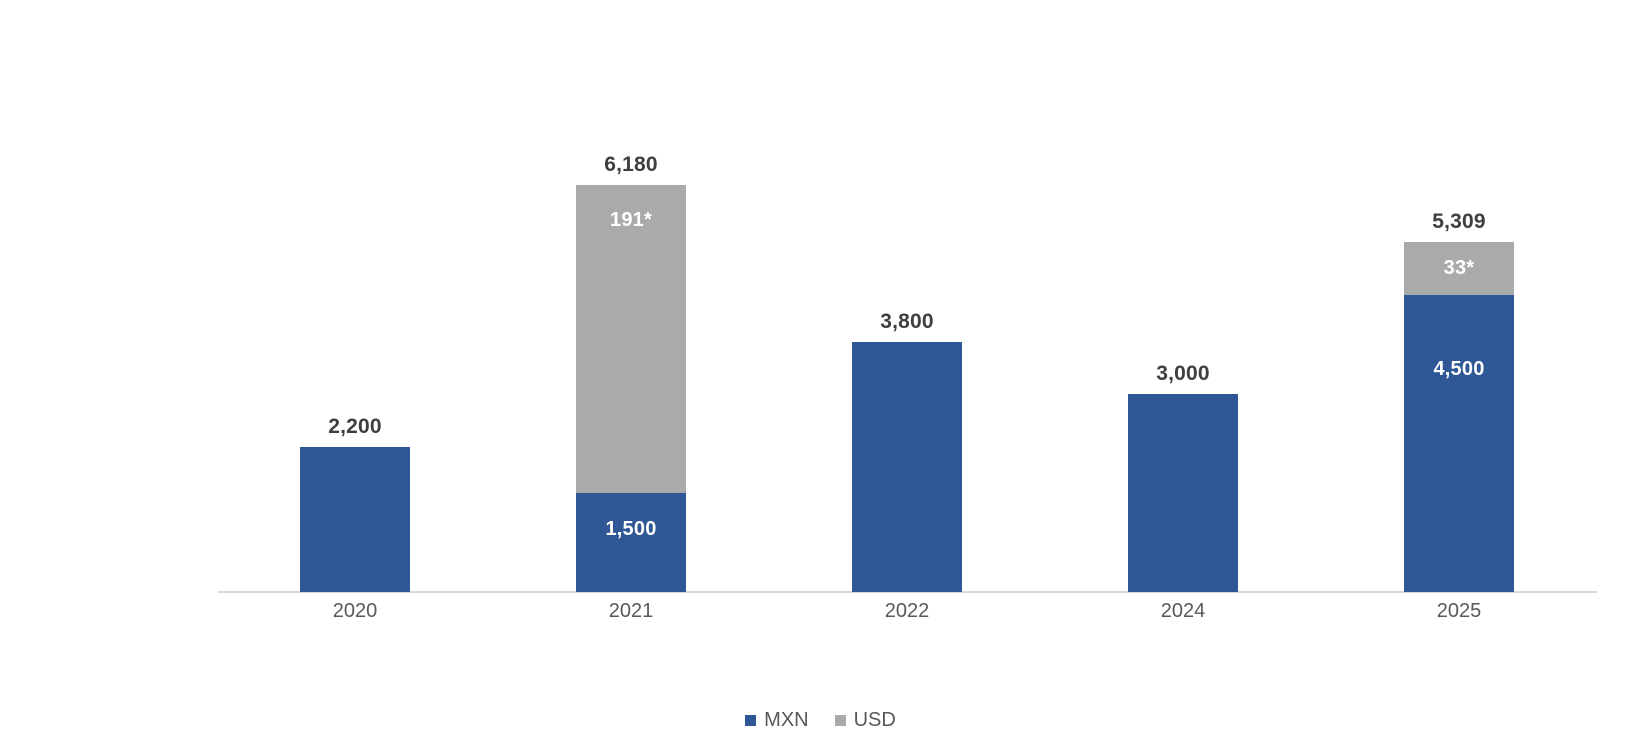 Image resolution: width=1641 pixels, height=753 pixels. Describe the element at coordinates (907, 321) in the screenshot. I see `total-label-2022: 3,800` at that location.